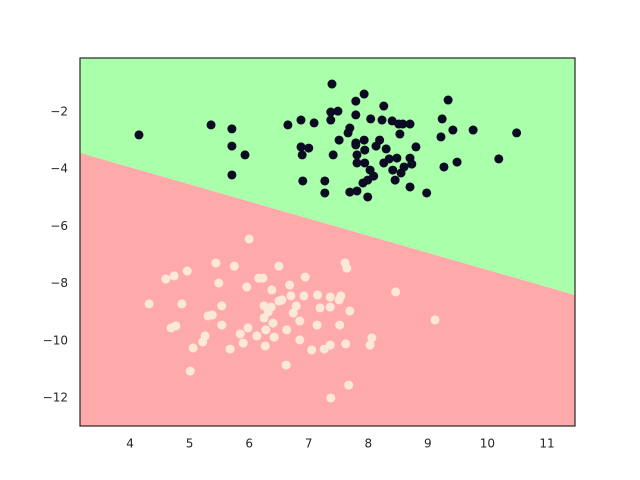 This screenshot has width=640, height=480. I want to click on x-tick-label: 6, so click(249, 444).